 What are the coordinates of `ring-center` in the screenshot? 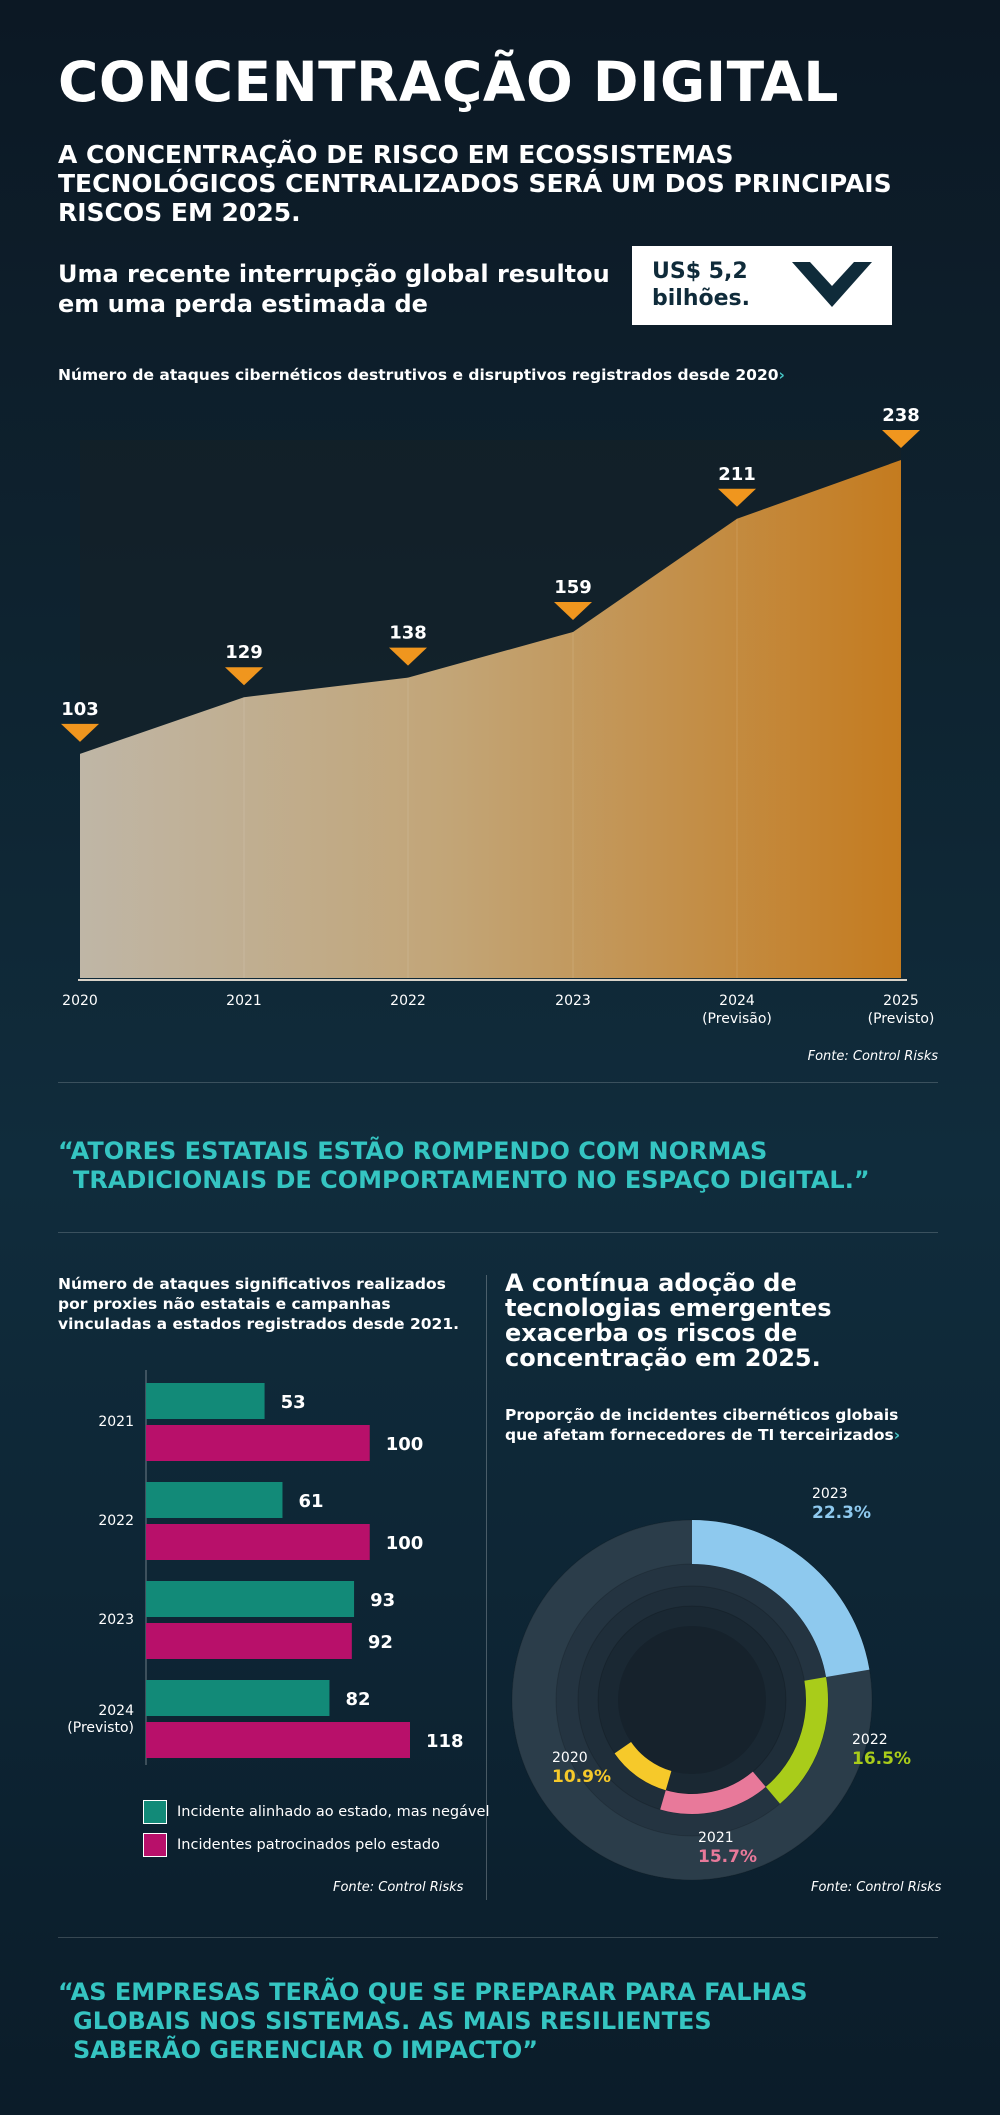 It's located at (692, 1700).